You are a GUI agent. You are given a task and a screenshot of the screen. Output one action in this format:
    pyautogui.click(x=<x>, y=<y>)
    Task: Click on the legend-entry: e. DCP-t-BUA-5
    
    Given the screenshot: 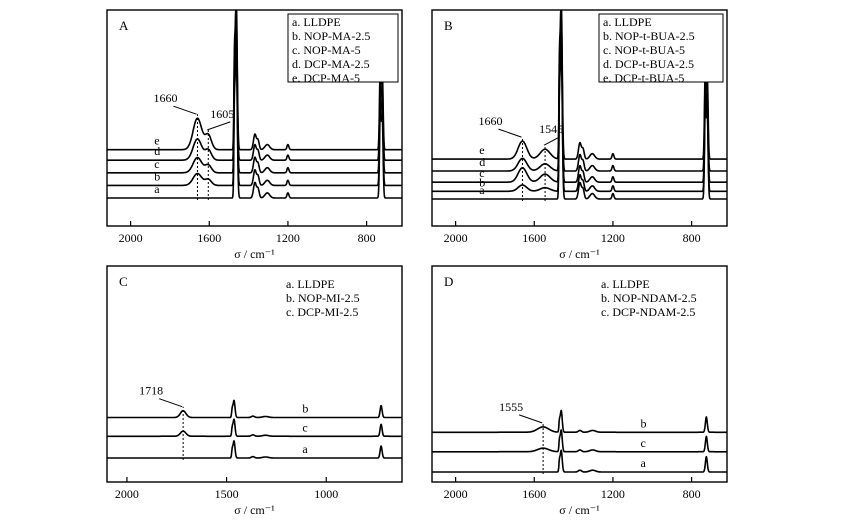 What is the action you would take?
    pyautogui.click(x=643, y=78)
    